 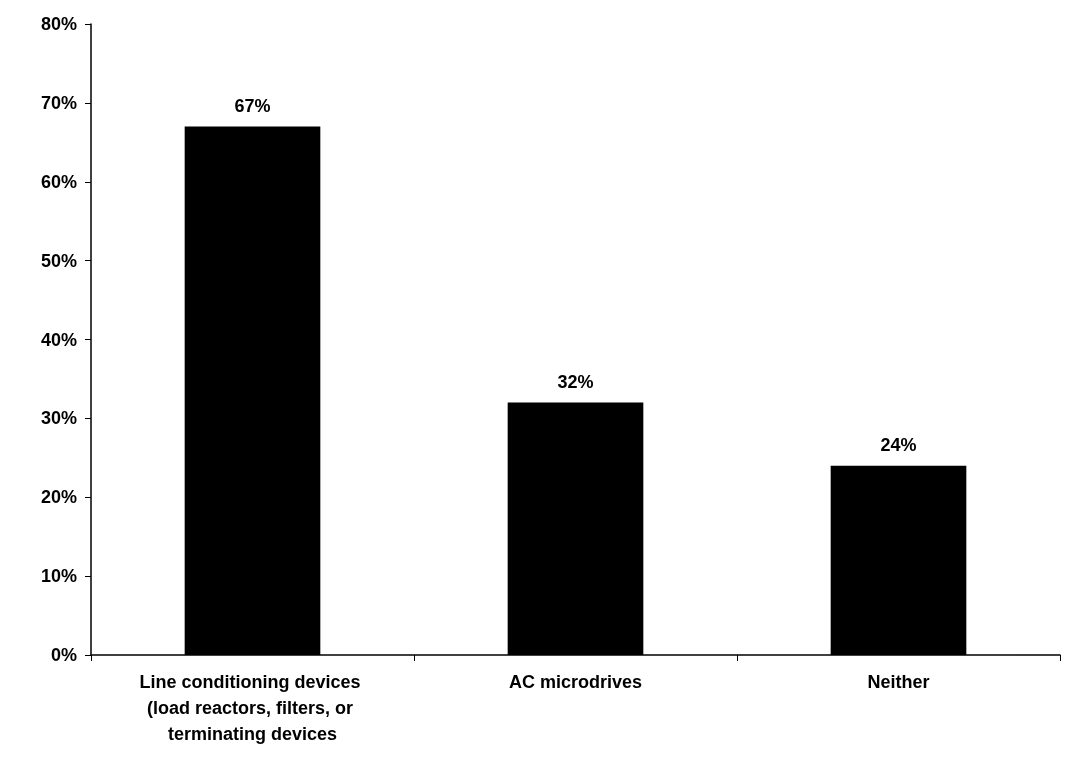 What do you see at coordinates (58, 24) in the screenshot?
I see `y-tick-label: 80%` at bounding box center [58, 24].